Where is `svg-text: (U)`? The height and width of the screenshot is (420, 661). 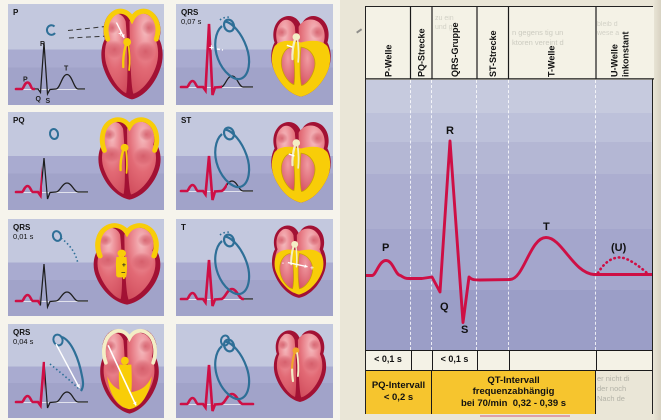
svg-text: (U) is located at coordinates (619, 248).